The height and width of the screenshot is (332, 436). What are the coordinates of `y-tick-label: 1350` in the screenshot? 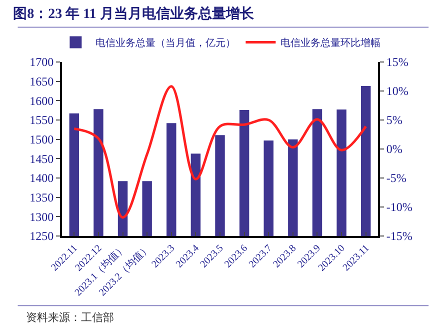 It's located at (42, 197).